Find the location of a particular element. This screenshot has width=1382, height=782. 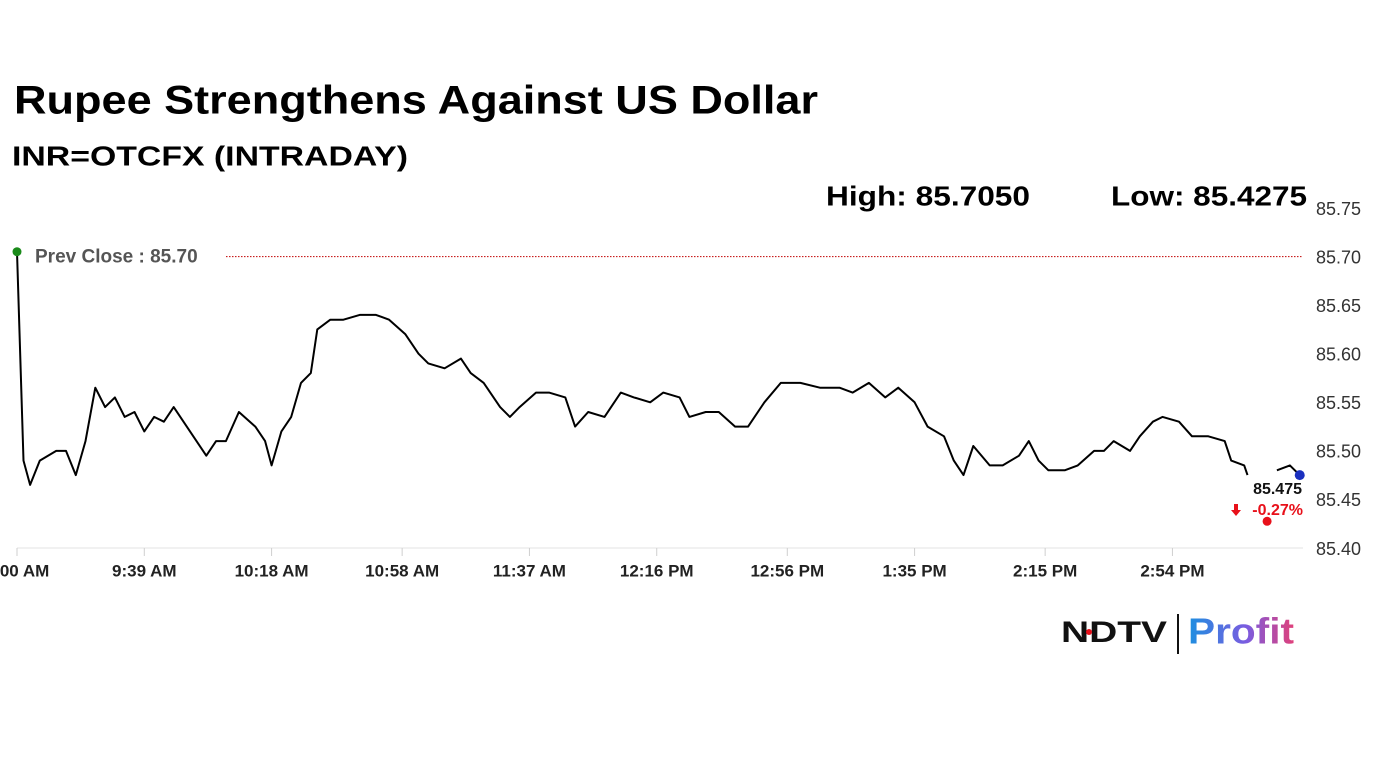

high-marker is located at coordinates (17, 252).